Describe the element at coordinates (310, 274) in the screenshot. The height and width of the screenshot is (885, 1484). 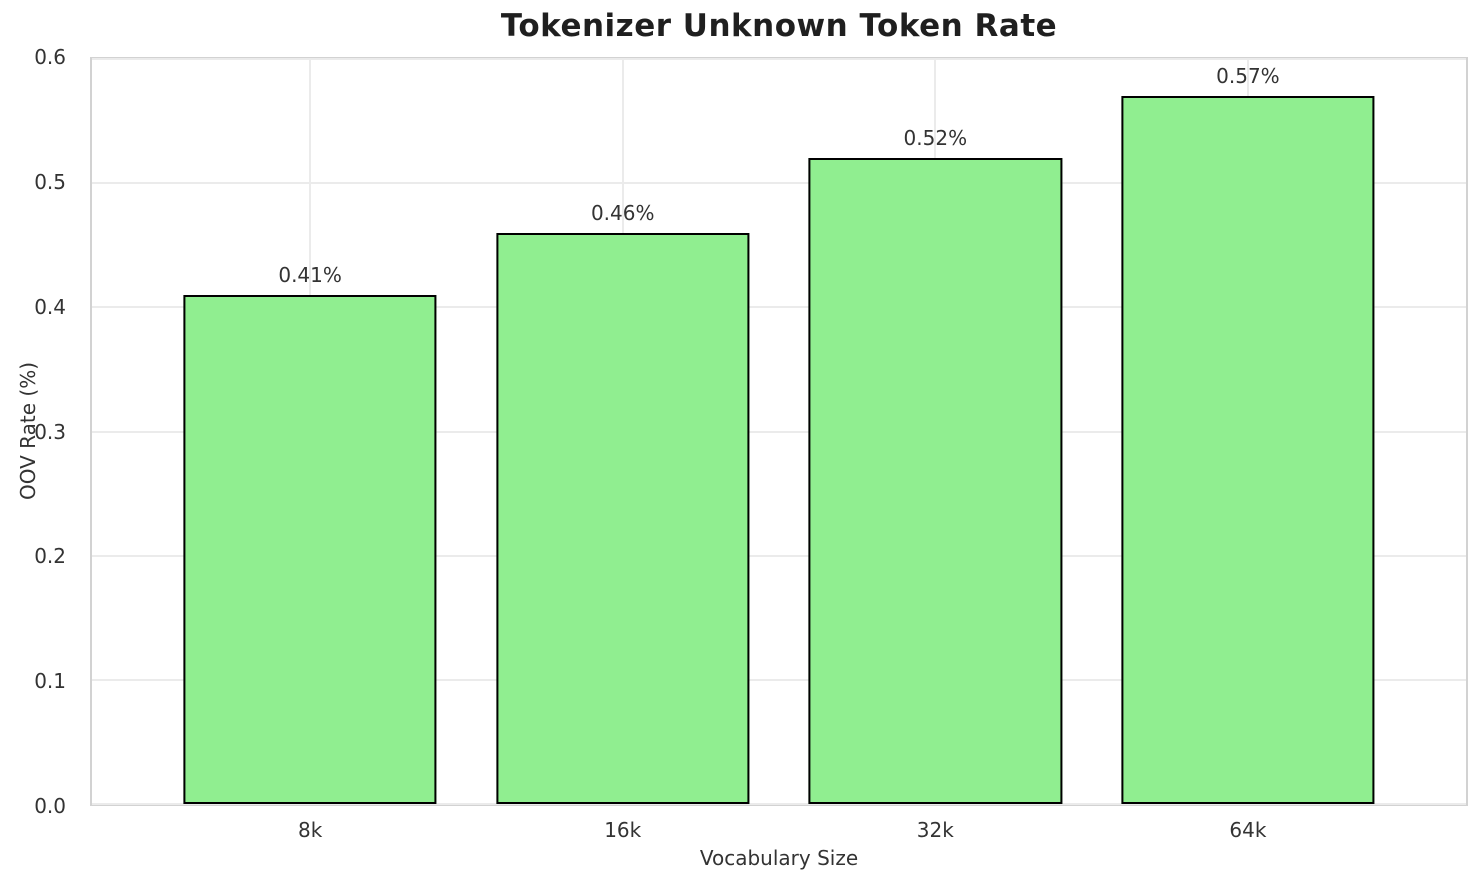
I see `bar-value-label: 0.41%` at that location.